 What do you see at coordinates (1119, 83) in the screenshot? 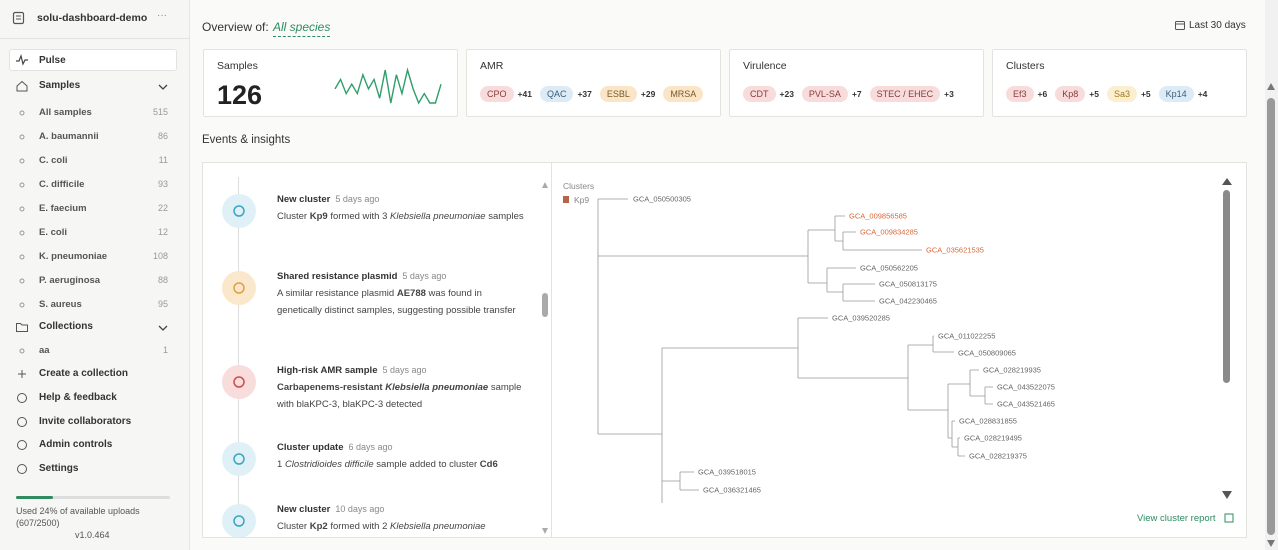
I see `summary-card: Clusters Ef3 +6 Kp8 +5 Sa3 +5 Kp14 +4` at bounding box center [1119, 83].